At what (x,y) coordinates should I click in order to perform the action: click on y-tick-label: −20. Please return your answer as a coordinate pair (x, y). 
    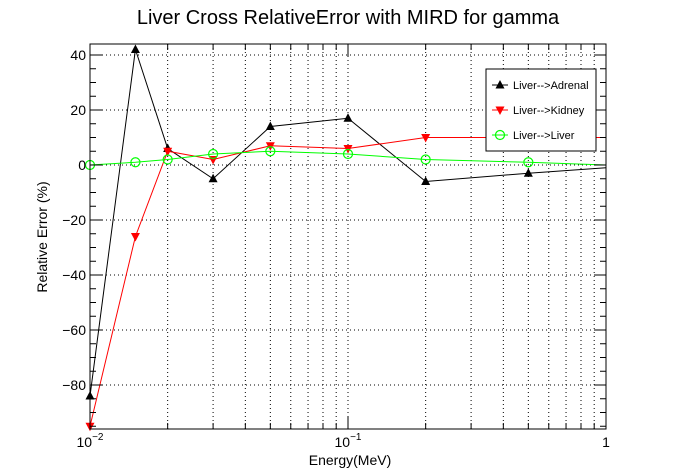
    Looking at the image, I should click on (74, 220).